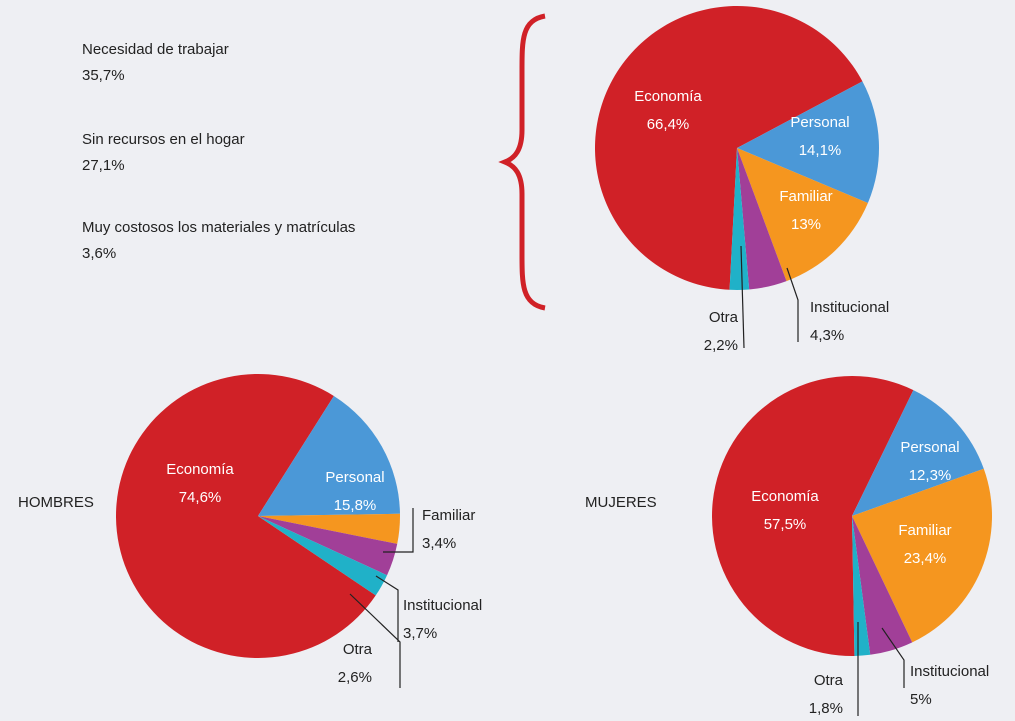 Image resolution: width=1015 pixels, height=721 pixels. Describe the element at coordinates (103, 75) in the screenshot. I see `reason-share: 35,7%` at that location.